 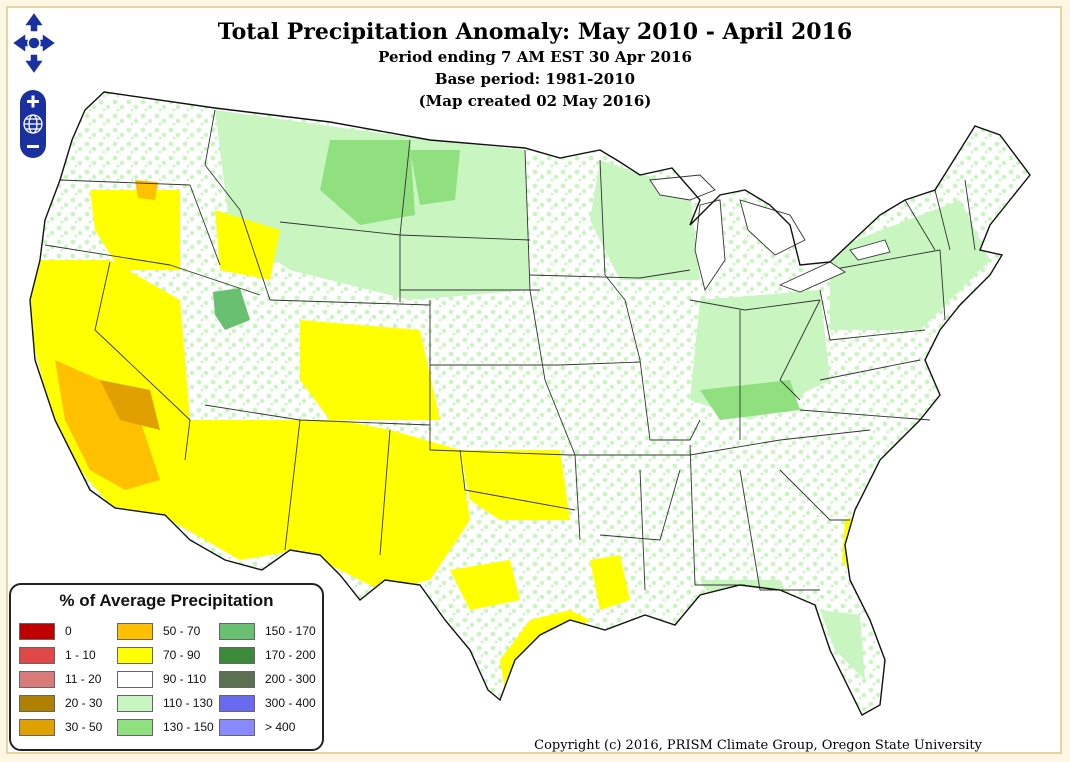 What do you see at coordinates (185, 679) in the screenshot?
I see `legend-label: 90 - 110` at bounding box center [185, 679].